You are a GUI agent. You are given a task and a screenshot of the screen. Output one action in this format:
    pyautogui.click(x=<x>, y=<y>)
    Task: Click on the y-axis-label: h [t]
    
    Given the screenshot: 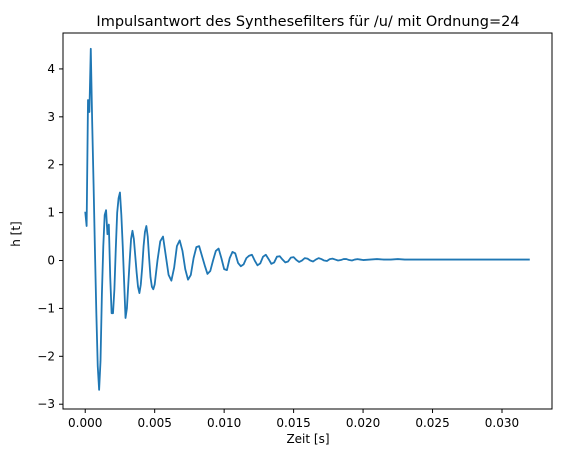 What is the action you would take?
    pyautogui.click(x=16, y=234)
    